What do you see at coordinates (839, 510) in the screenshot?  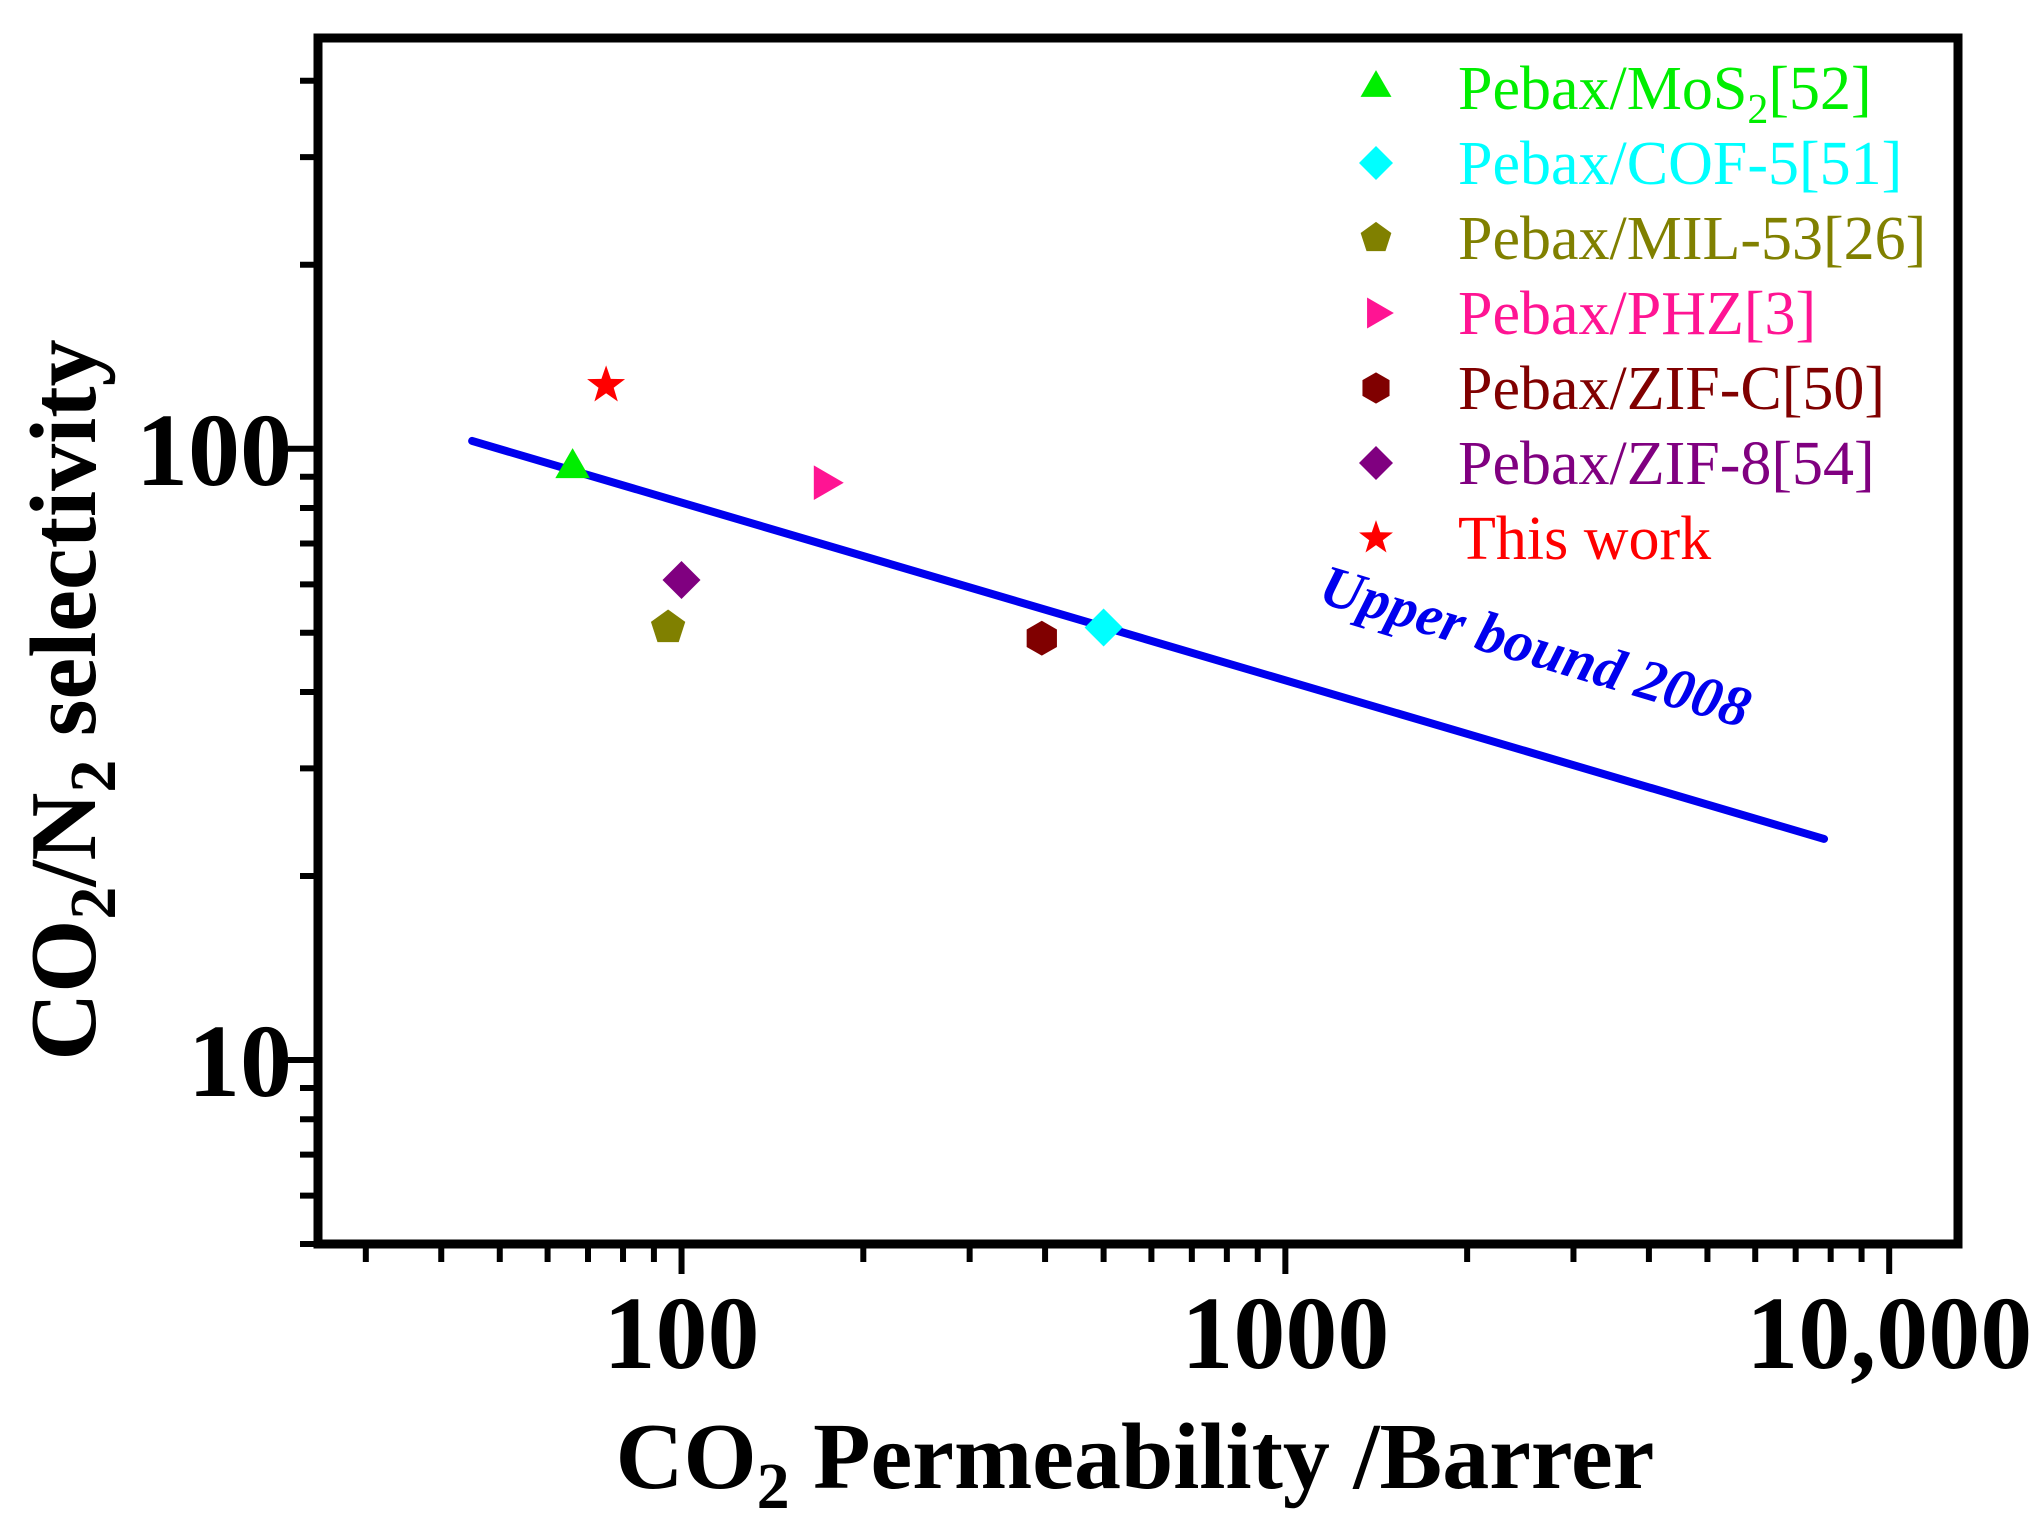 I see `data-points` at bounding box center [839, 510].